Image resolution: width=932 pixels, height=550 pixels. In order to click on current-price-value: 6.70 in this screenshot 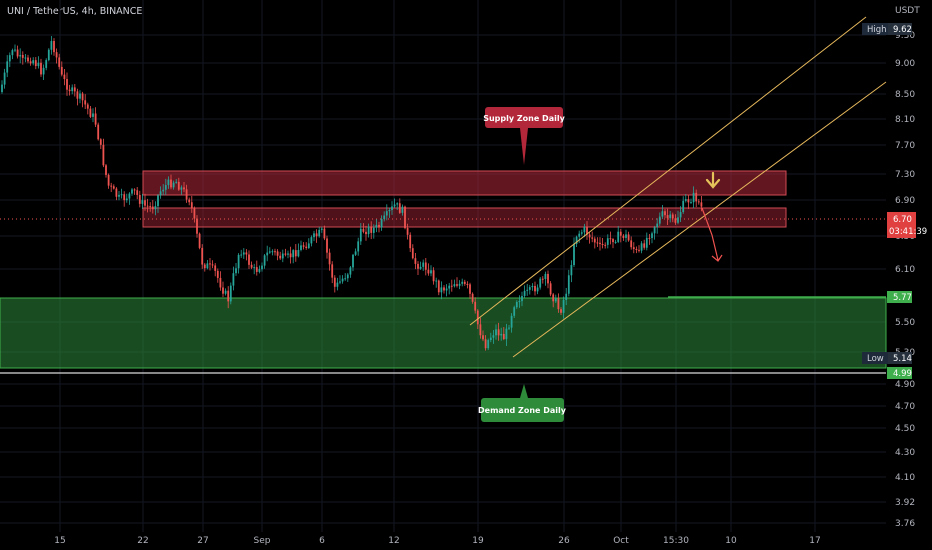, I will do `click(902, 220)`.